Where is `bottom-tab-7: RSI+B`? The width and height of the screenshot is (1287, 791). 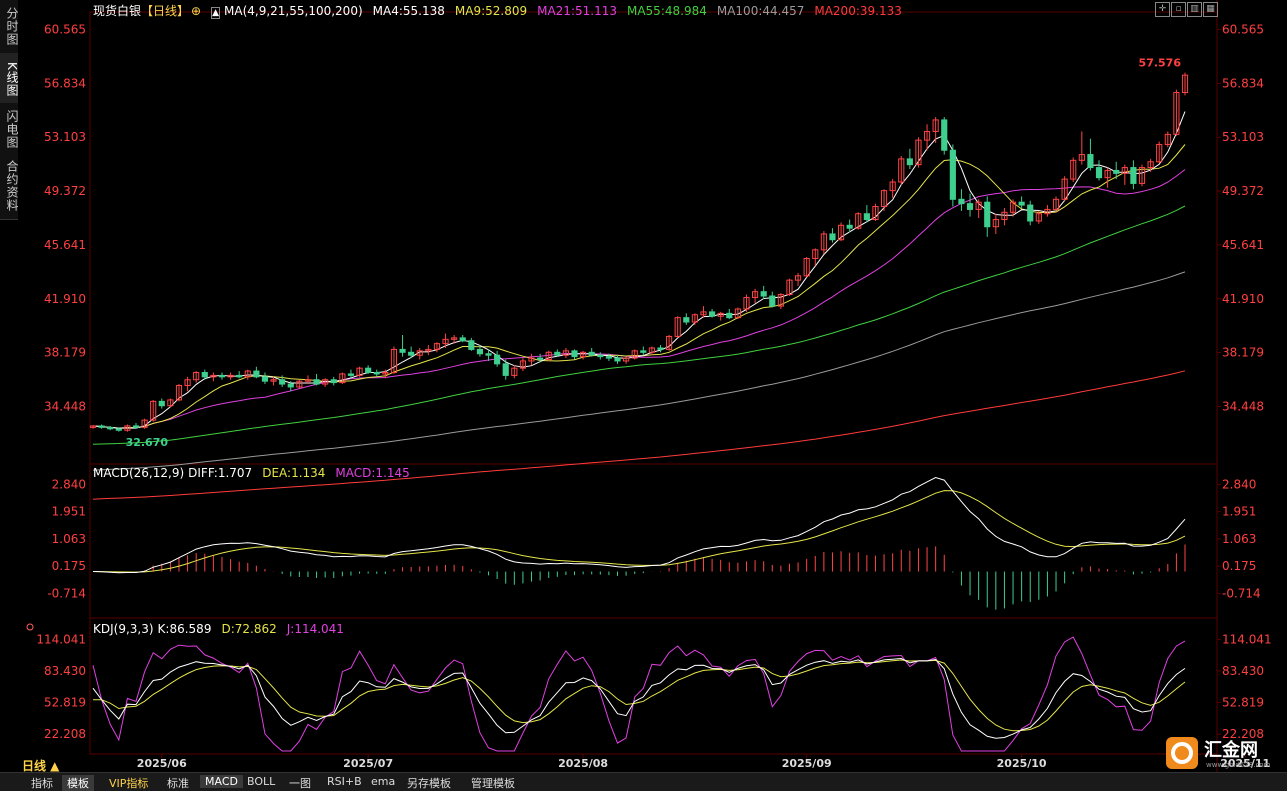
bottom-tab-7: RSI+B is located at coordinates (344, 781).